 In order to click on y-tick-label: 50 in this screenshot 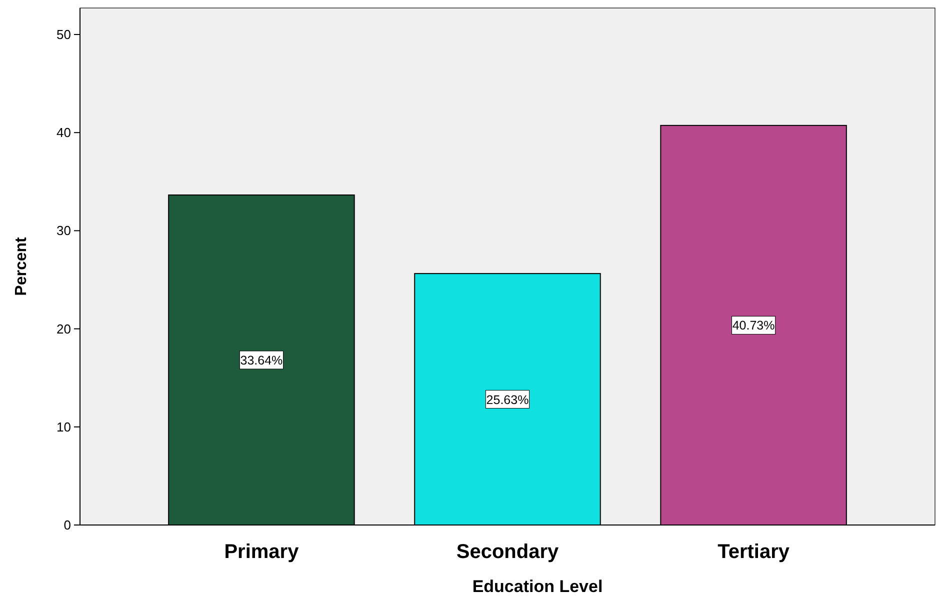, I will do `click(63, 34)`.